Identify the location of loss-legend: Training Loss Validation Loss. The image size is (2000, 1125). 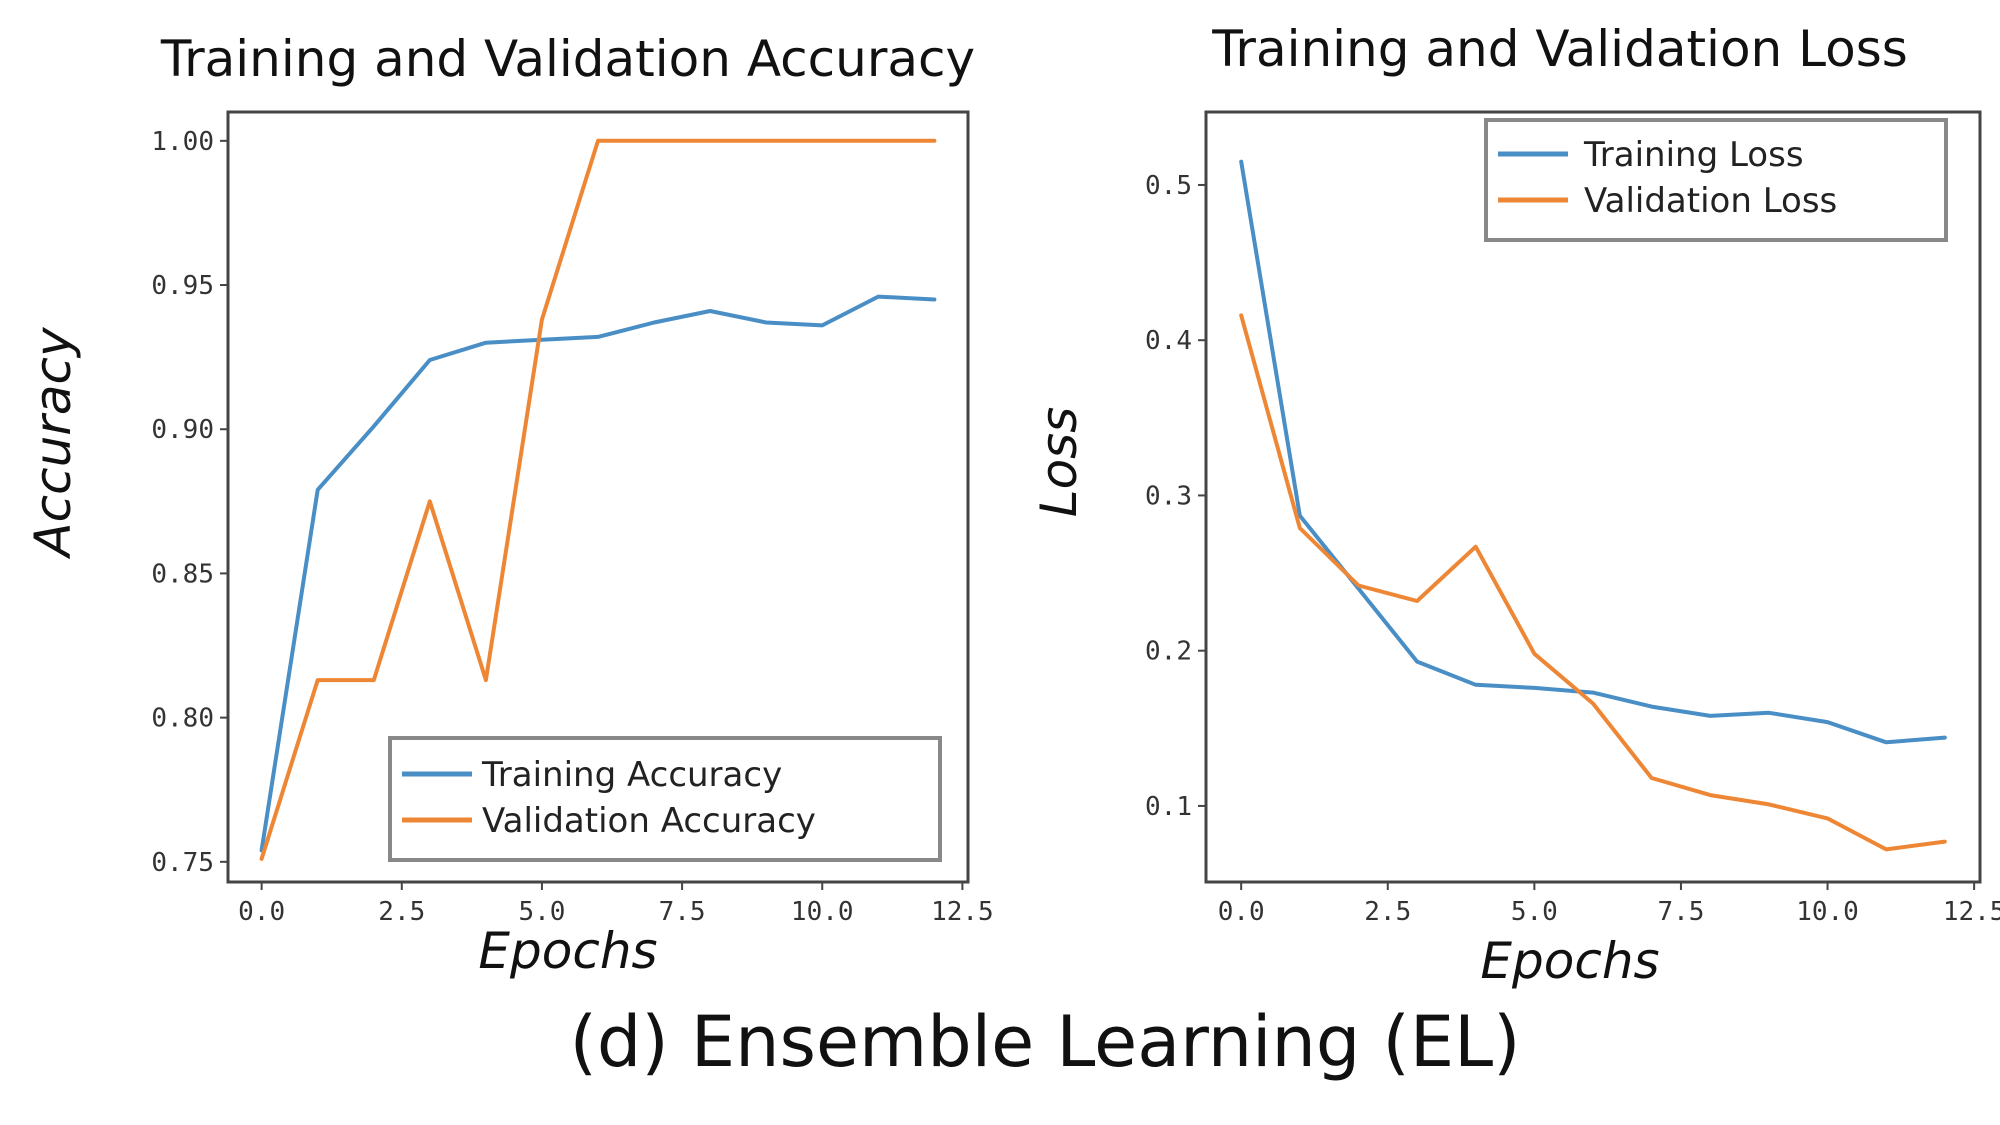
(1716, 180).